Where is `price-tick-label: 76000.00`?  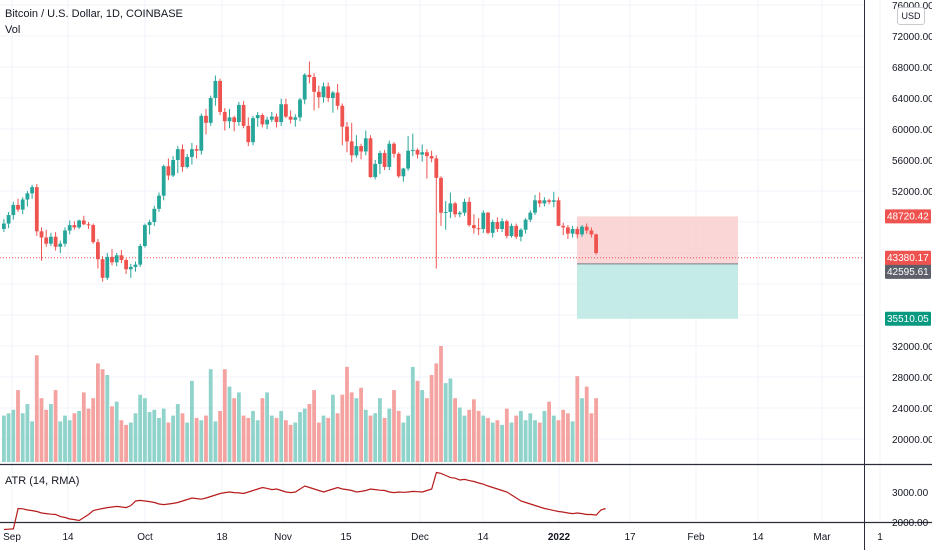
price-tick-label: 76000.00 is located at coordinates (912, 6).